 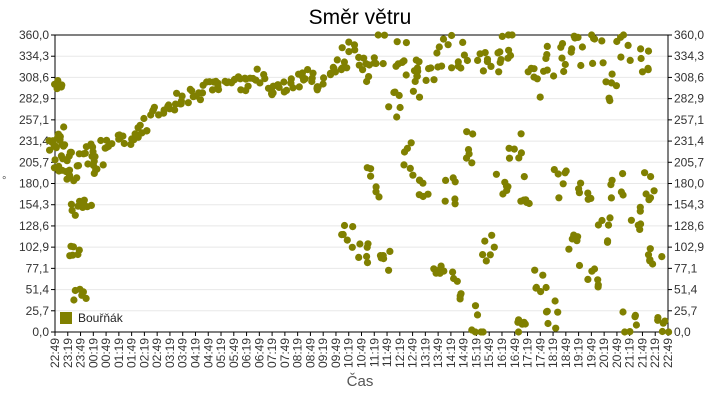 What do you see at coordinates (34, 184) in the screenshot?
I see `y-tick-label-left: 180,0` at bounding box center [34, 184].